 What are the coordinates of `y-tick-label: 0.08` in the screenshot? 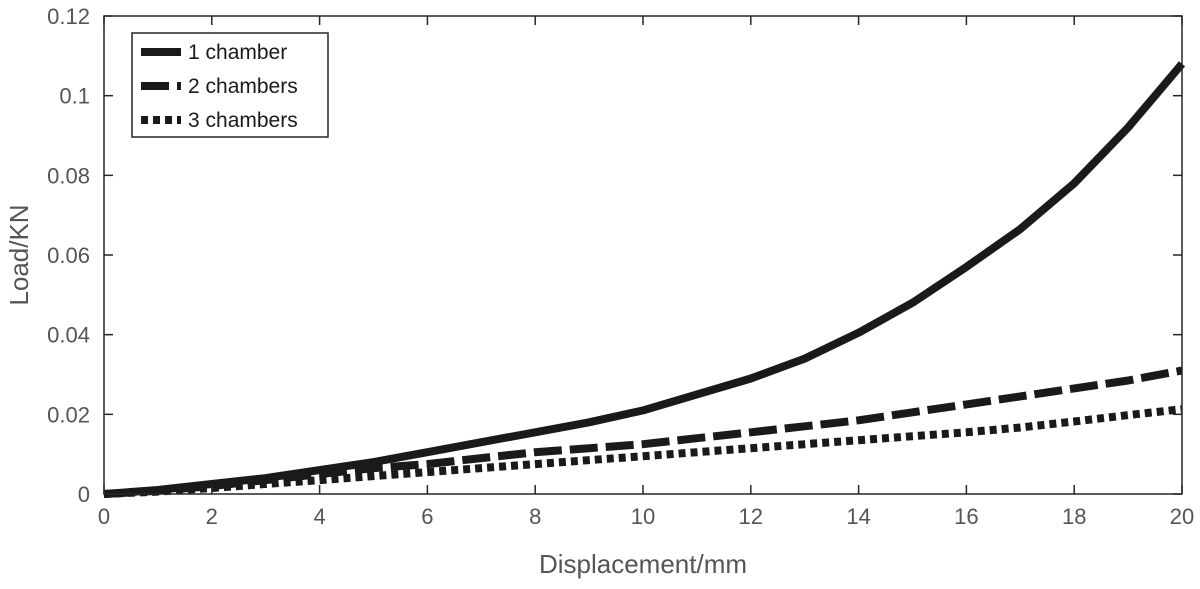 It's located at (68, 175).